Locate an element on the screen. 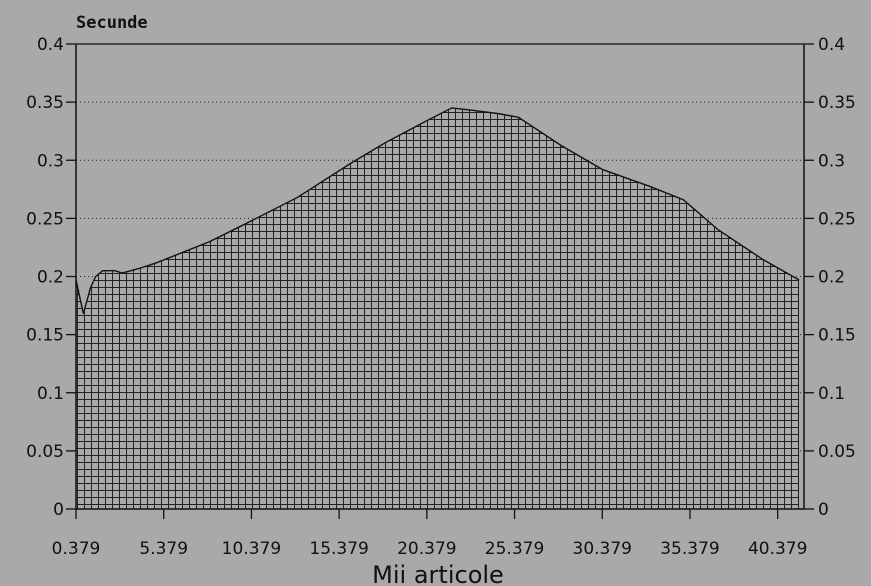  y-tick-label-left: 0.35 is located at coordinates (45, 103).